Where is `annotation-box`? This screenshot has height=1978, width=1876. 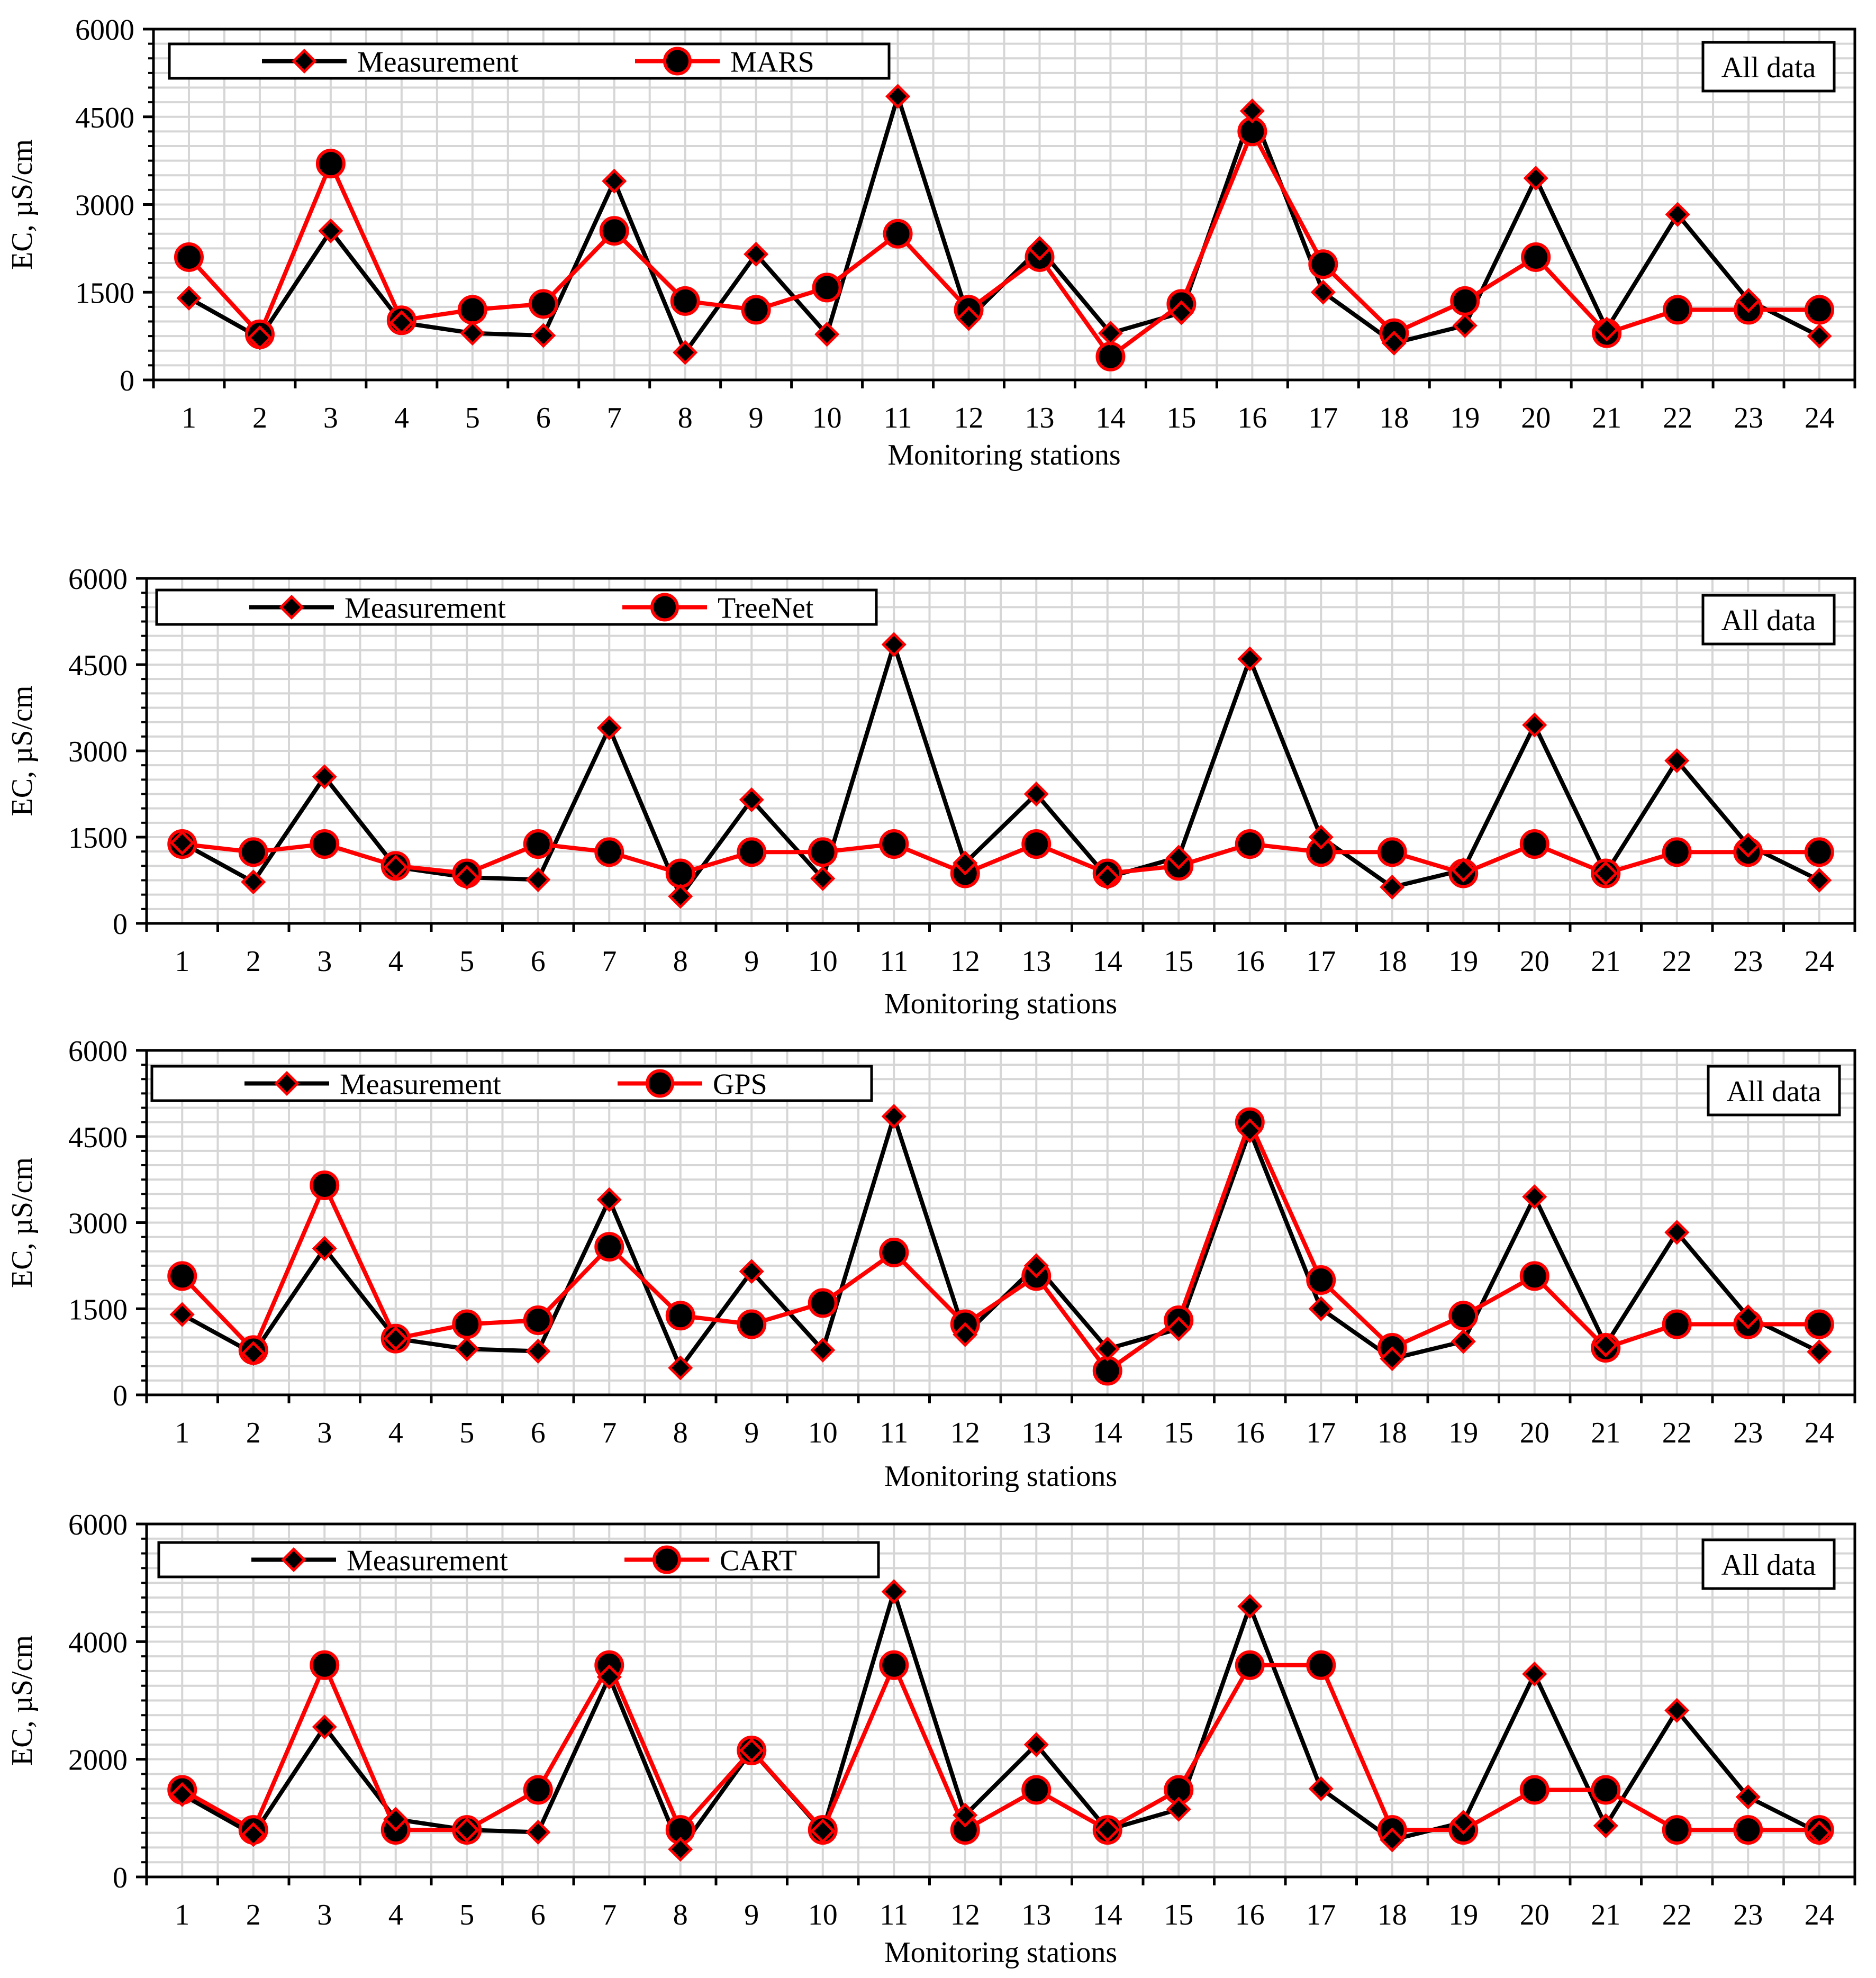
annotation-box is located at coordinates (1768, 67).